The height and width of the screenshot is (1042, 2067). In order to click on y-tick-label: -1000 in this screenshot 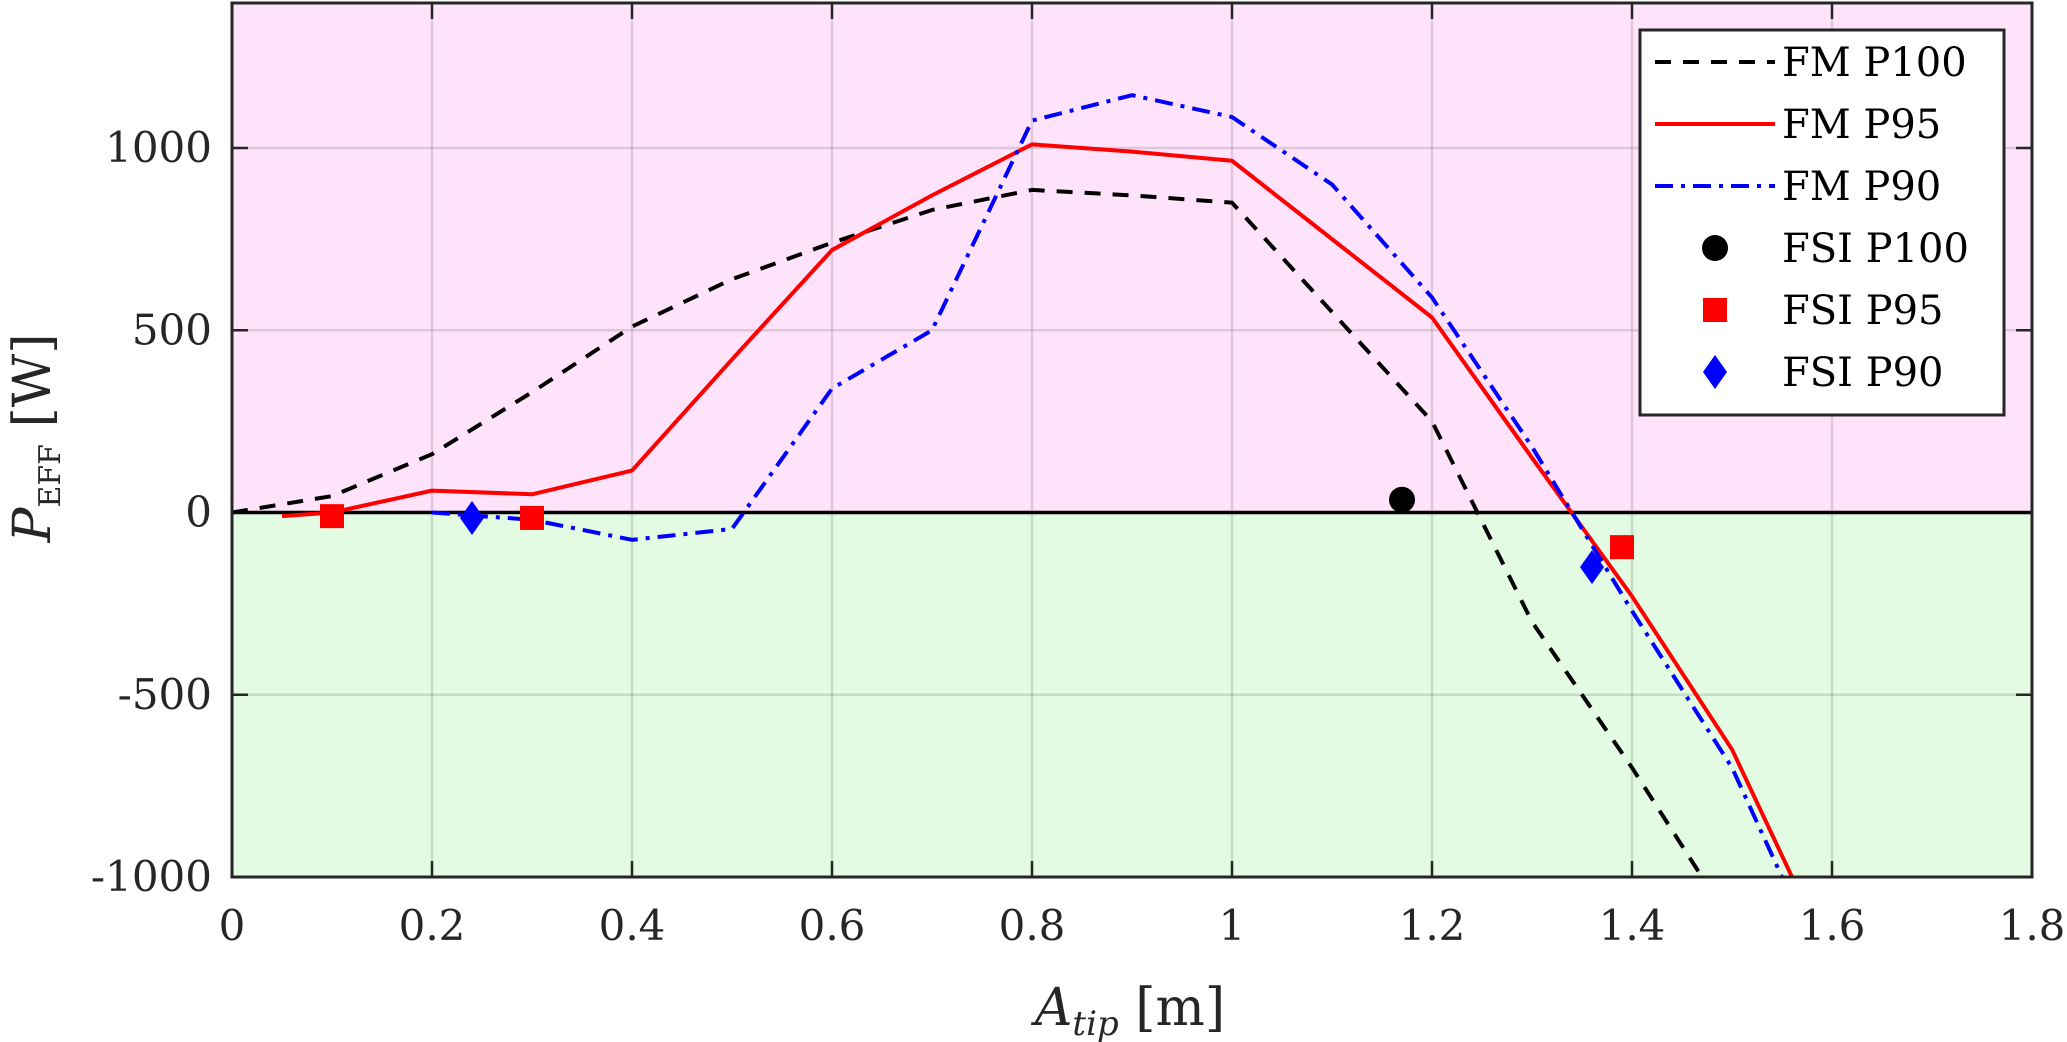, I will do `click(151, 876)`.